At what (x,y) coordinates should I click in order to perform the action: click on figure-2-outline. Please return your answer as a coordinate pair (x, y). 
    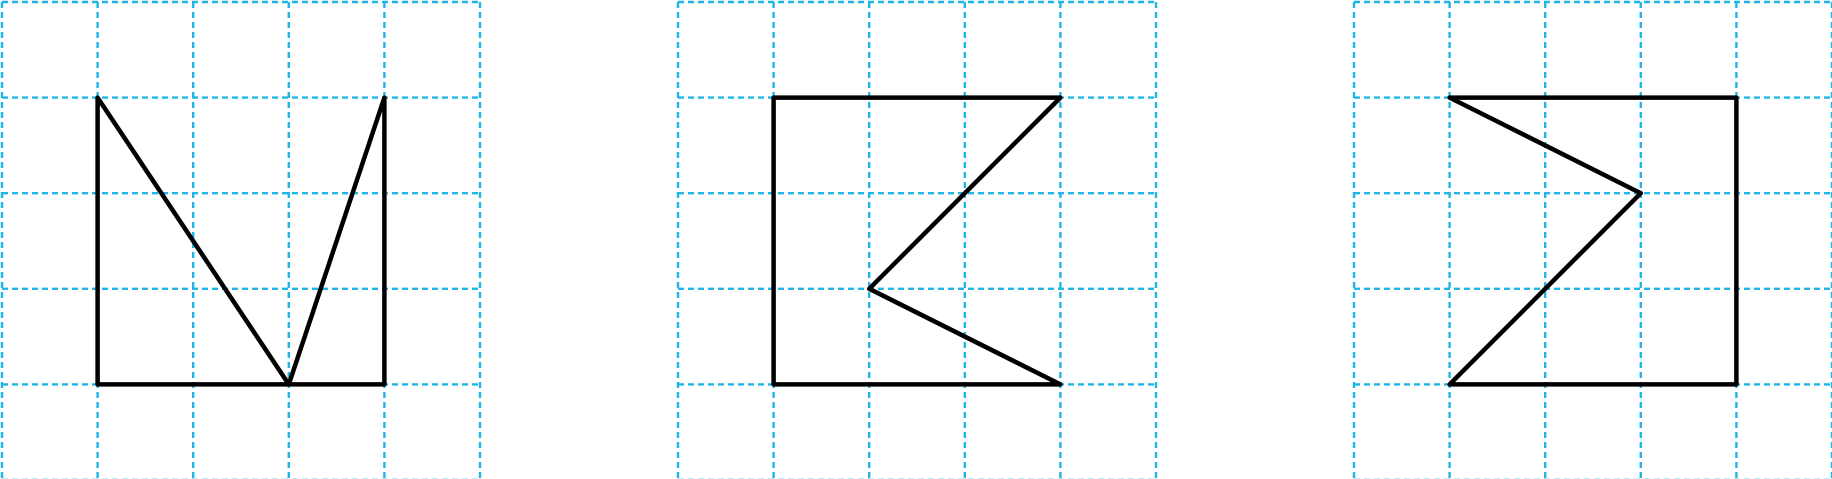
    Looking at the image, I should click on (917, 241).